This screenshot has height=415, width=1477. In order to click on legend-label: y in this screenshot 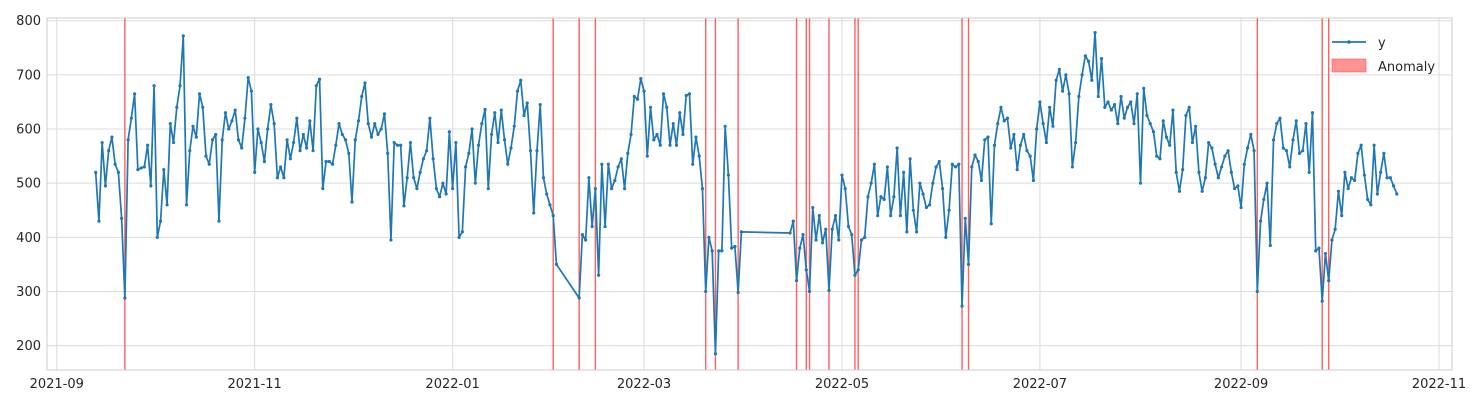, I will do `click(1382, 43)`.